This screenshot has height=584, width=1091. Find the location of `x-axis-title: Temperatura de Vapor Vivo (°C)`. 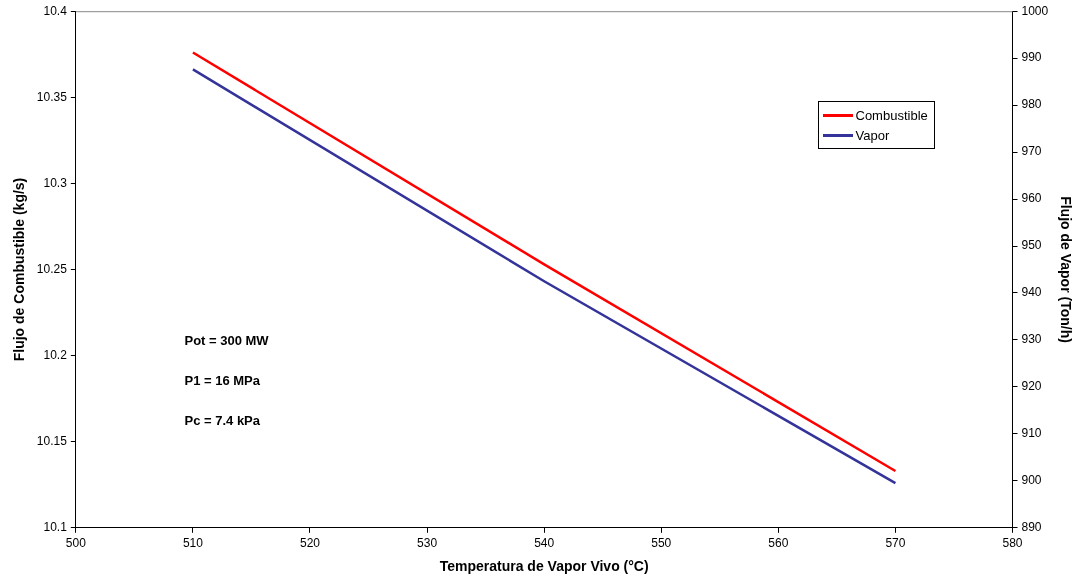

x-axis-title: Temperatura de Vapor Vivo (°C) is located at coordinates (544, 566).